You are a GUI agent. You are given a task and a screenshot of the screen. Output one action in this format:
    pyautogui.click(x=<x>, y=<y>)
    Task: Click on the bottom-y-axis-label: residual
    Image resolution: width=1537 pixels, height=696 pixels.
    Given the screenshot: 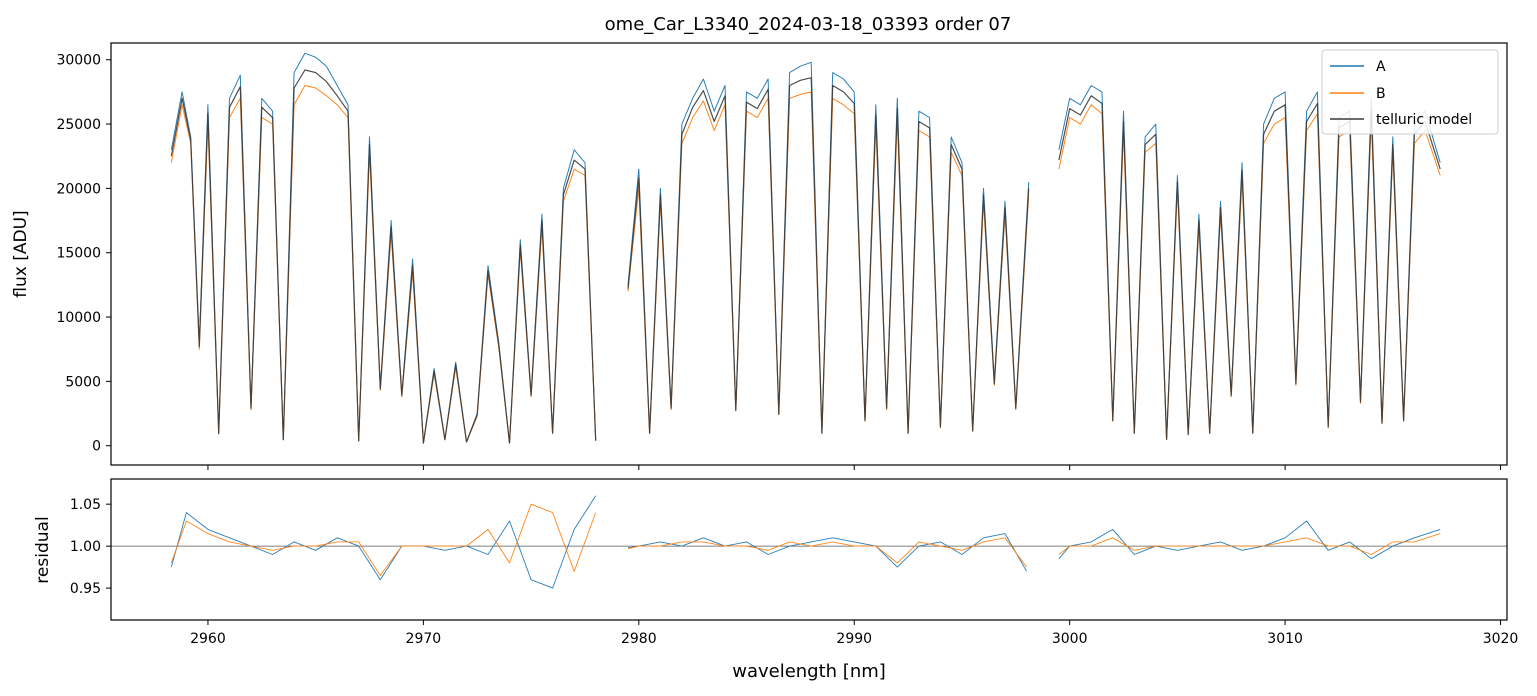 What is the action you would take?
    pyautogui.click(x=43, y=549)
    